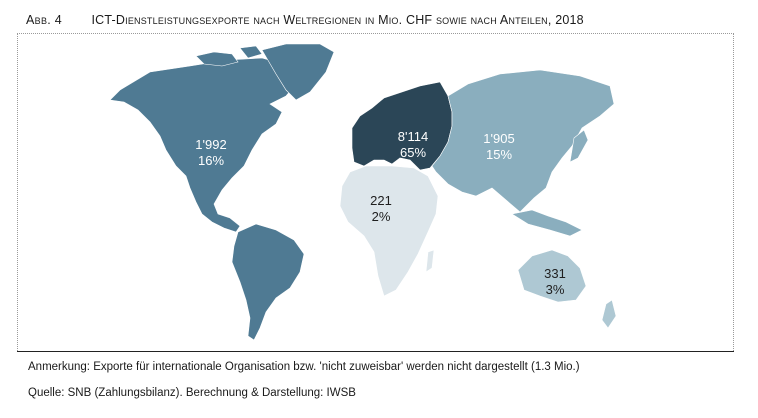  Describe the element at coordinates (499, 154) in the screenshot. I see `asia-share: 15%` at that location.